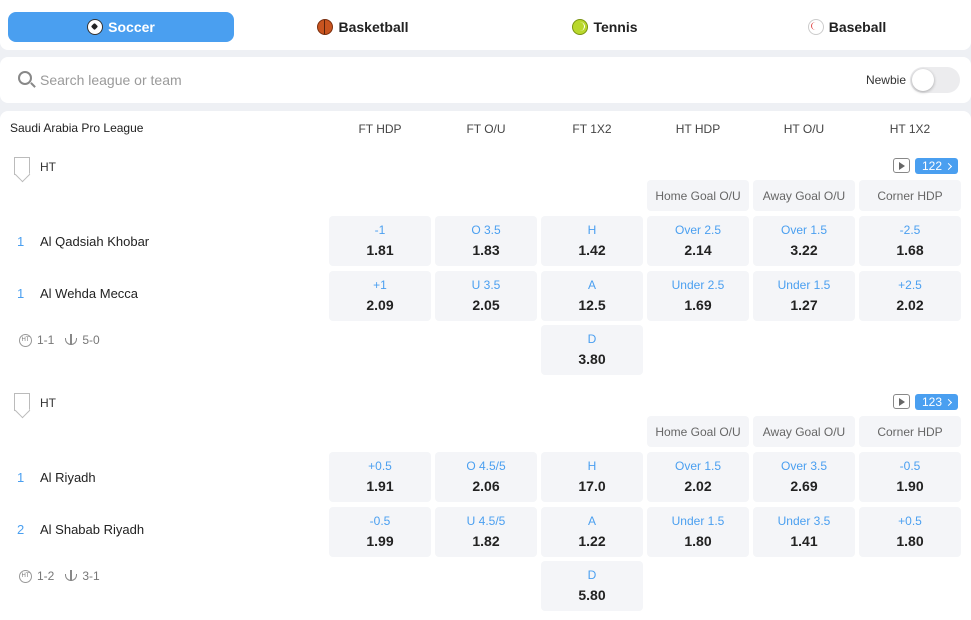 Image resolution: width=971 pixels, height=620 pixels. Describe the element at coordinates (923, 80) in the screenshot. I see `toggle-knob` at that location.